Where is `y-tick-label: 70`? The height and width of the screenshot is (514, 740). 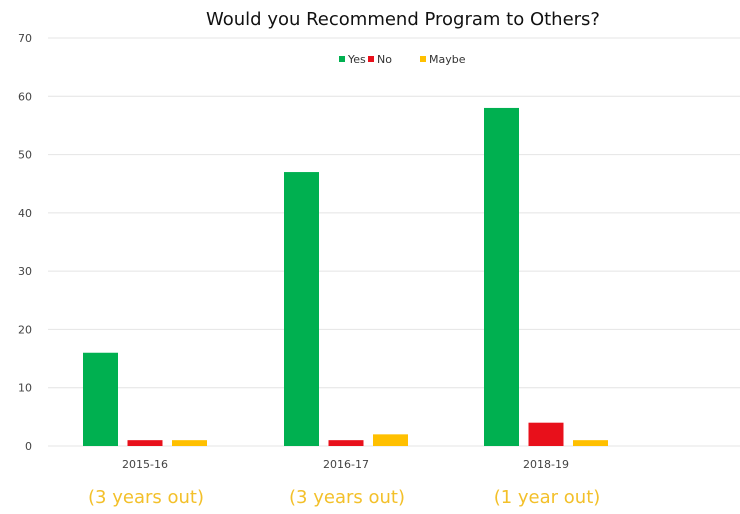 y-tick-label: 70 is located at coordinates (25, 38).